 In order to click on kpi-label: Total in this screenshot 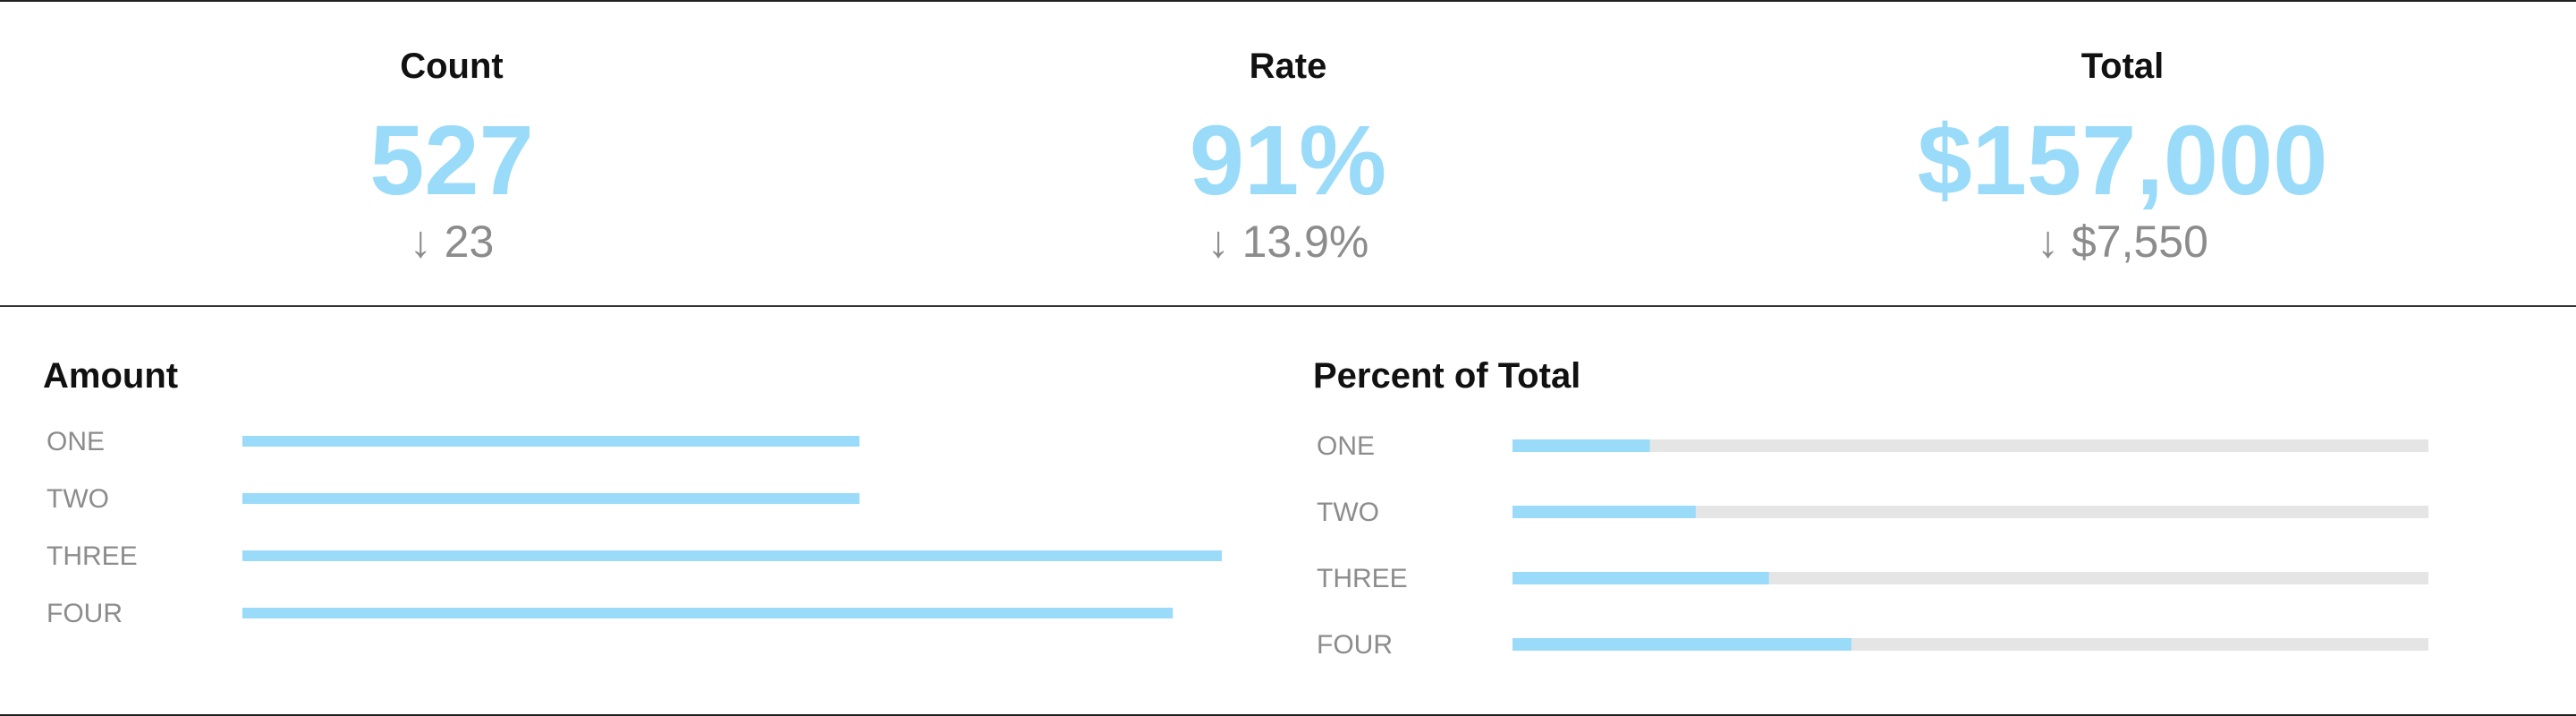, I will do `click(2122, 66)`.